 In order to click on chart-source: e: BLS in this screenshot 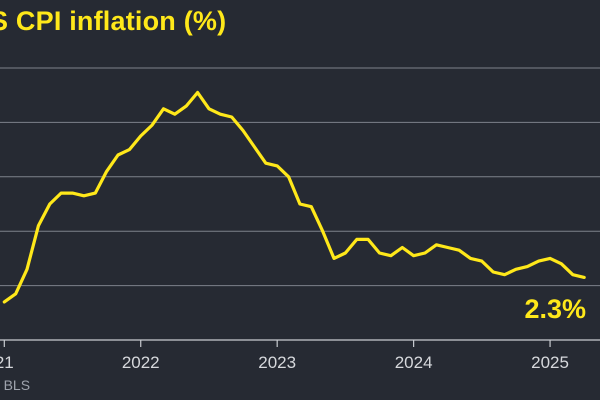, I will do `click(15, 385)`.